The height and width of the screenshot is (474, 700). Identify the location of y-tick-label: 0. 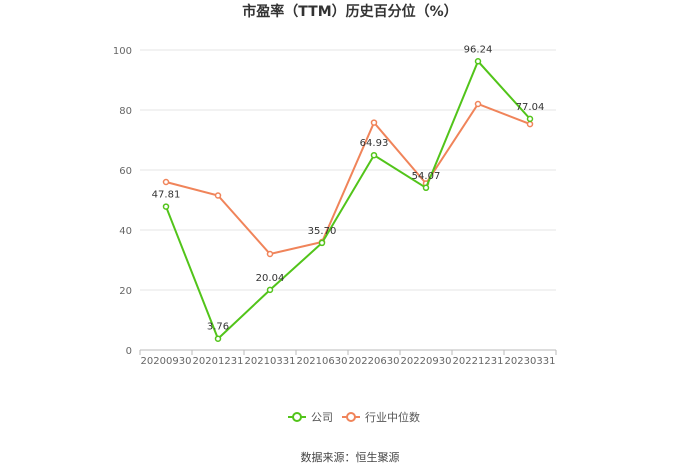
(129, 351).